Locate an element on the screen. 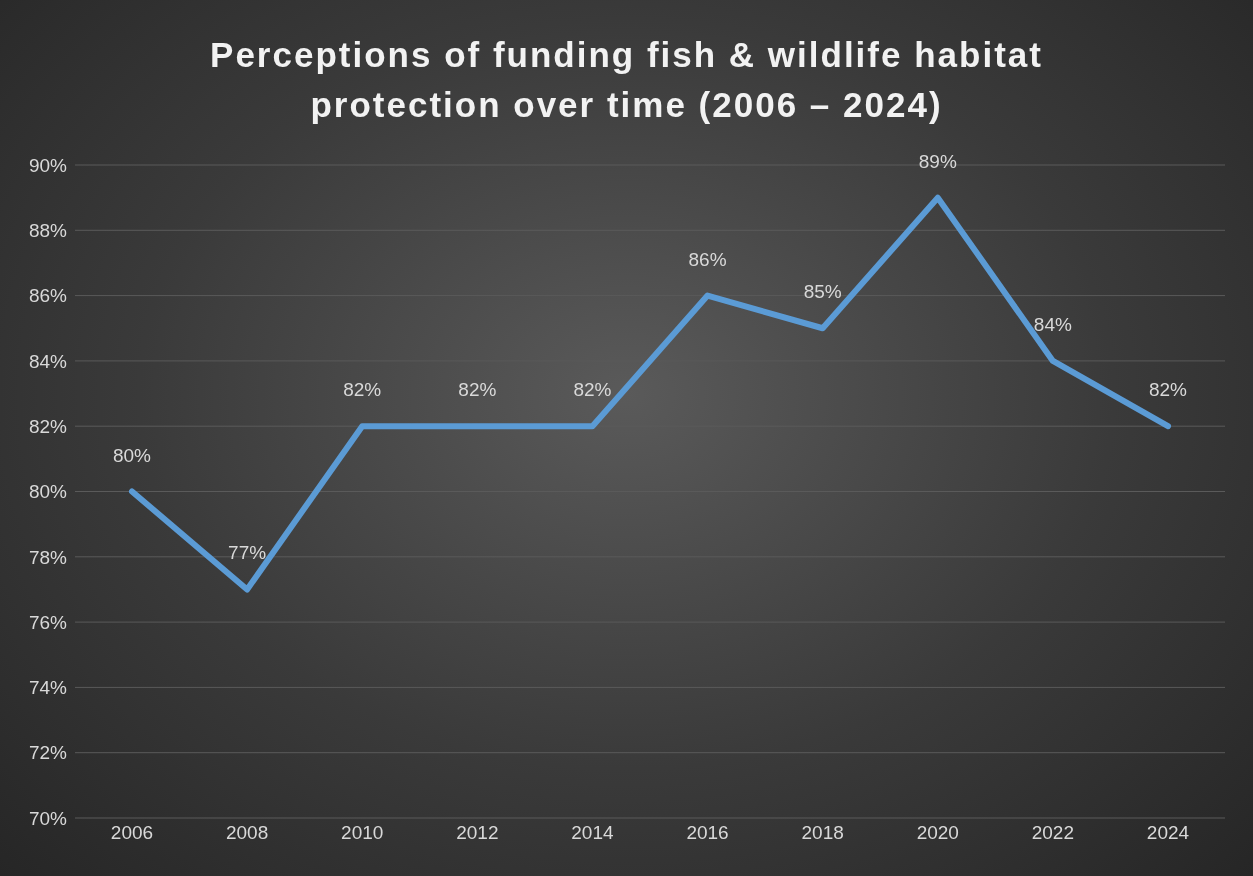 The height and width of the screenshot is (876, 1253). x-tick-label: 2018 is located at coordinates (822, 833).